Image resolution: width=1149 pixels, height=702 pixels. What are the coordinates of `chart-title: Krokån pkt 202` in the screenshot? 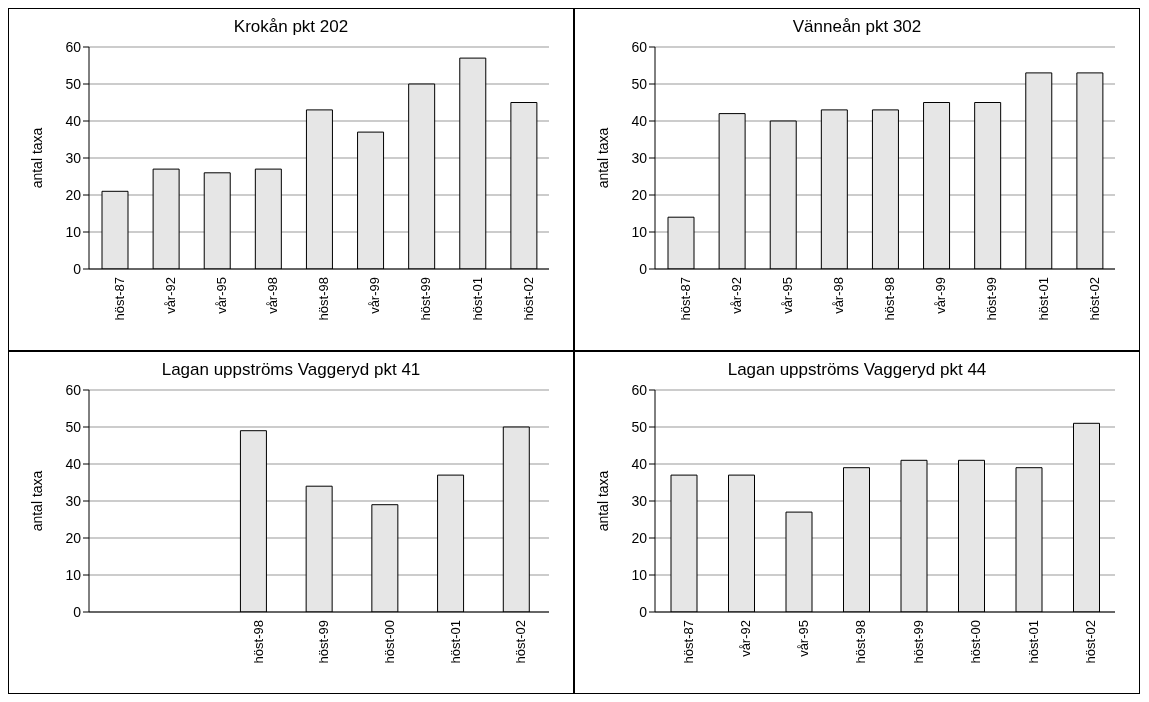 It's located at (291, 27).